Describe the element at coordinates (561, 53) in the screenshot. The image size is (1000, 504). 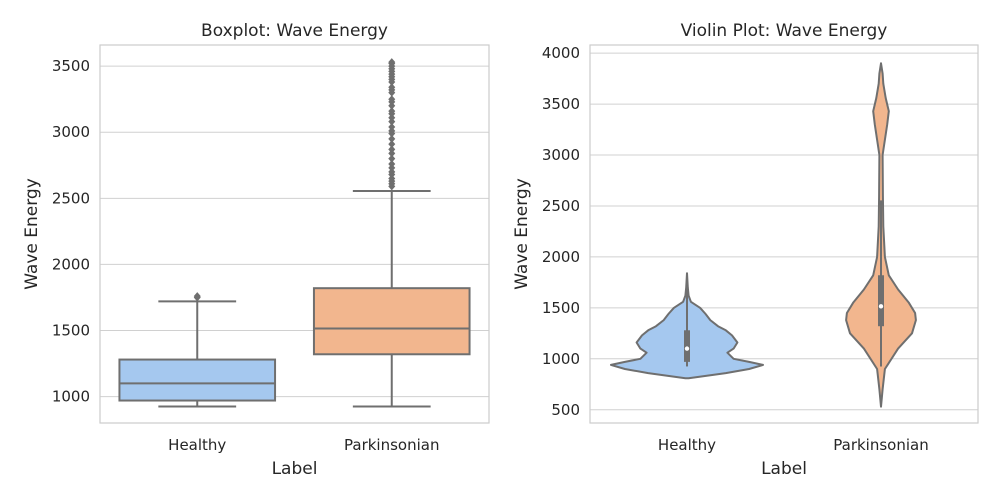
I see `y-tick-label: 4000` at that location.